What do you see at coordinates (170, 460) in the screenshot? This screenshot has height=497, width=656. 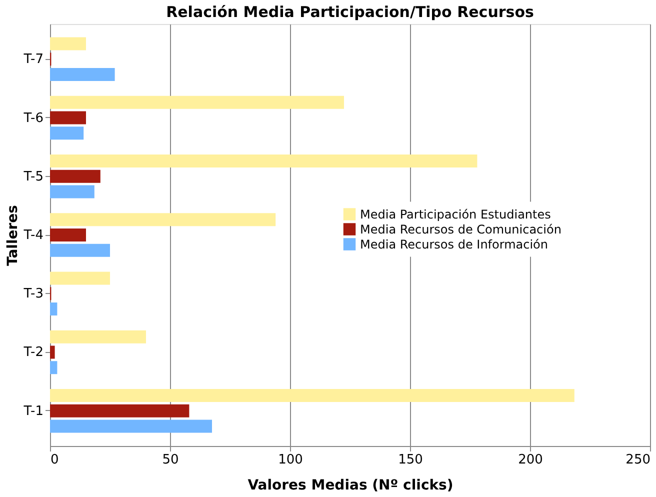 I see `x-tick-label: 50` at bounding box center [170, 460].